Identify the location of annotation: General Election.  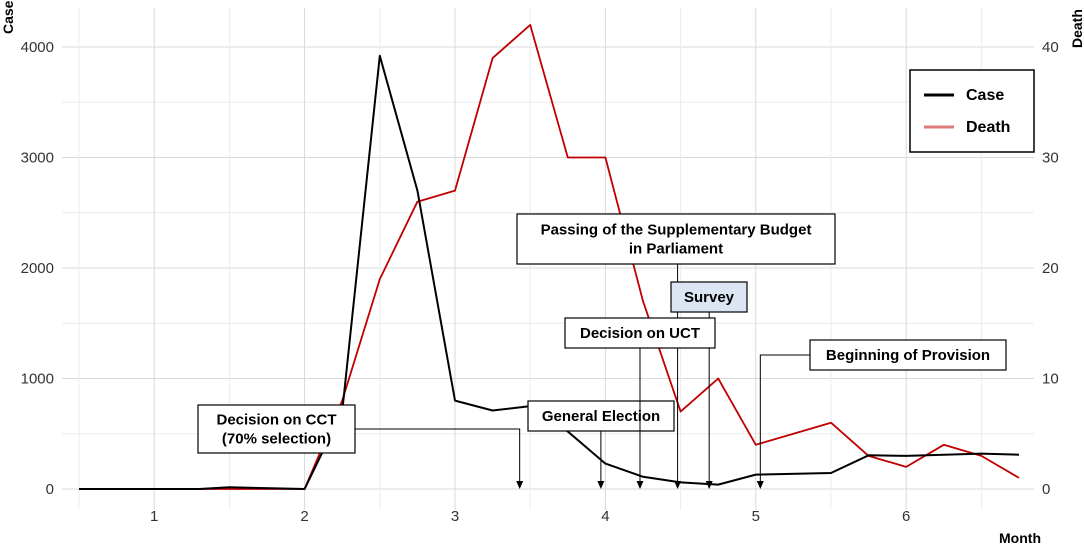
(601, 441).